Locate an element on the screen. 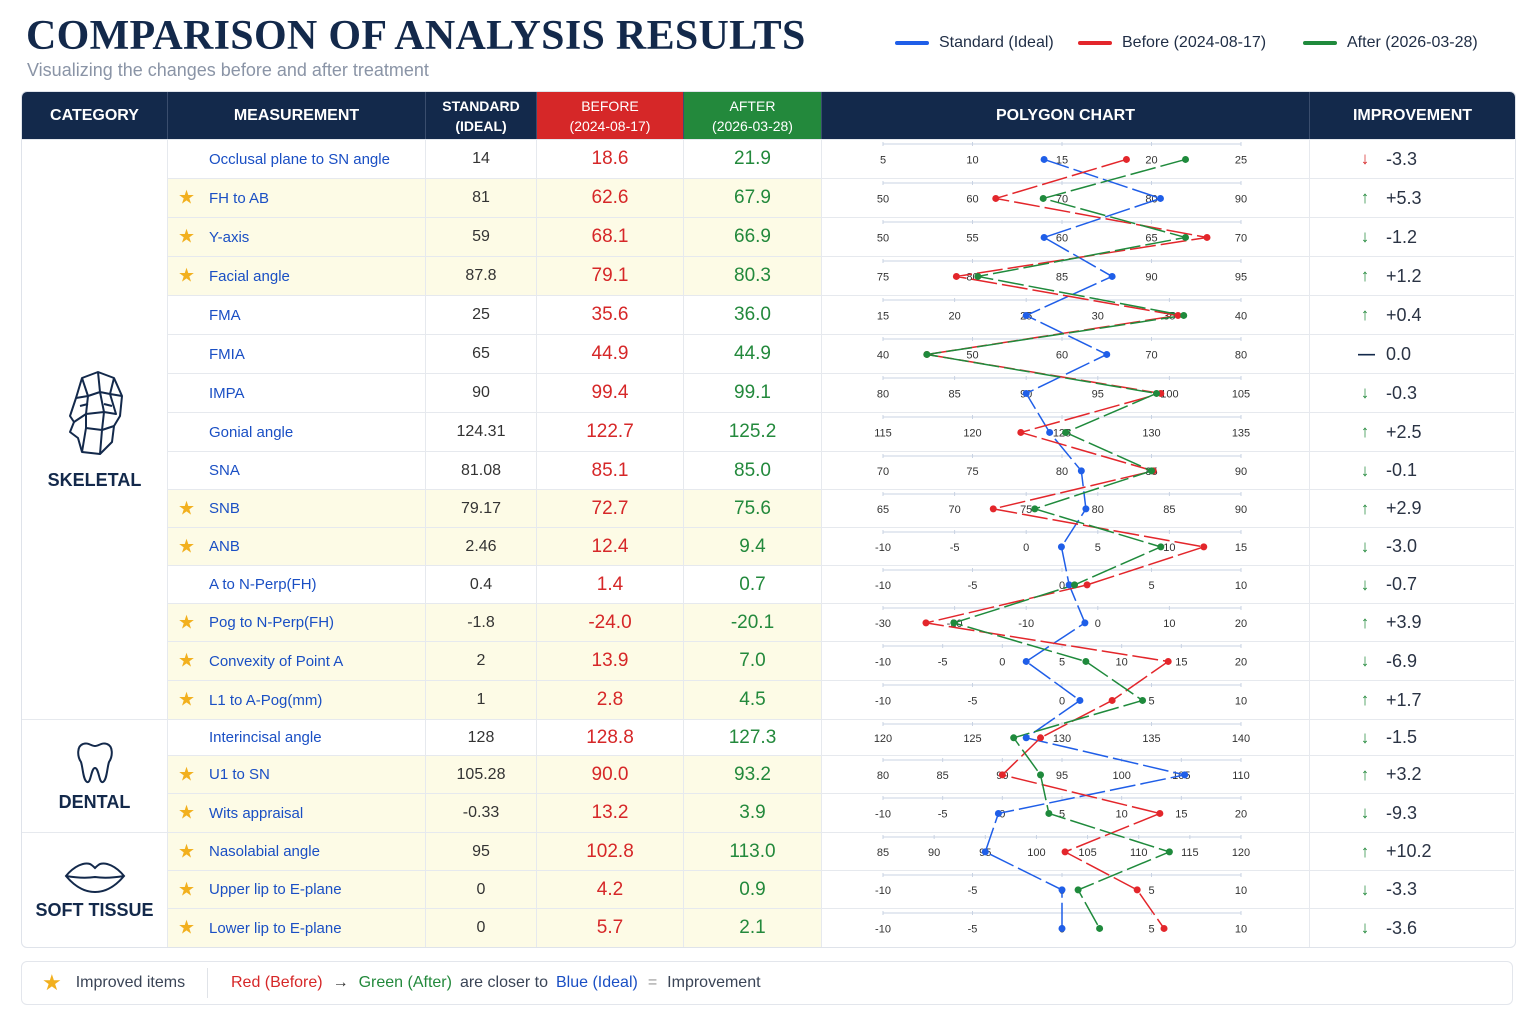 The width and height of the screenshot is (1536, 1024). tick-label: 75 is located at coordinates (972, 472).